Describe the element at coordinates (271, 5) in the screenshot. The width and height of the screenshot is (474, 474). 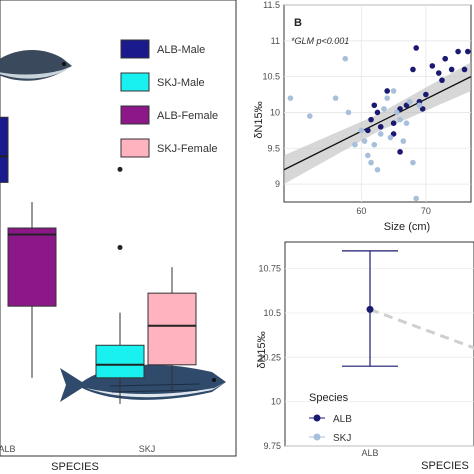
I see `panel-b-y-tick-5: 11.5` at that location.